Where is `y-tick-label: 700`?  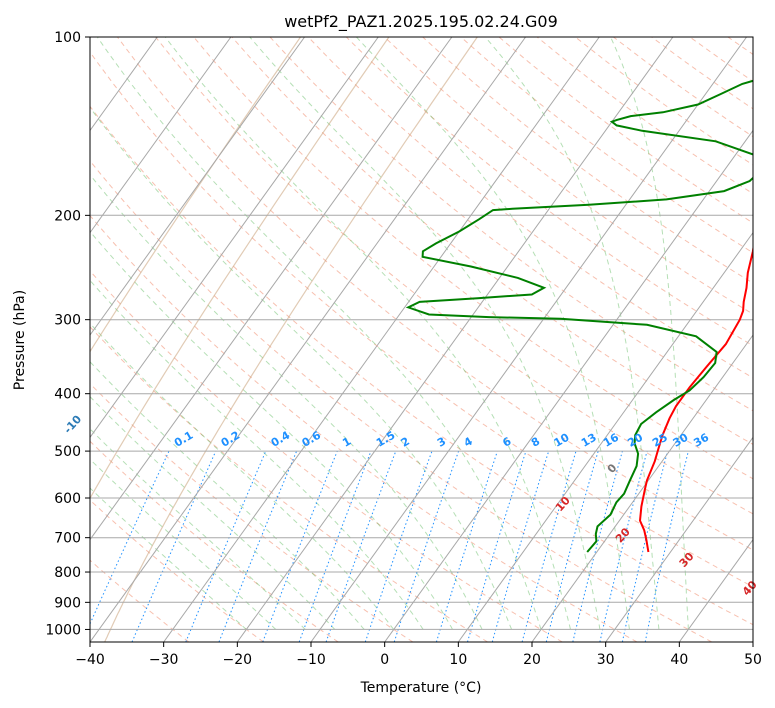 y-tick-label: 700 is located at coordinates (67, 539).